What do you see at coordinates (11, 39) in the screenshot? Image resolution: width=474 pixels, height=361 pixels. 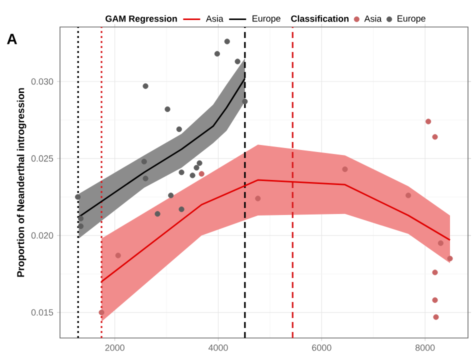 I see `text: A` at bounding box center [11, 39].